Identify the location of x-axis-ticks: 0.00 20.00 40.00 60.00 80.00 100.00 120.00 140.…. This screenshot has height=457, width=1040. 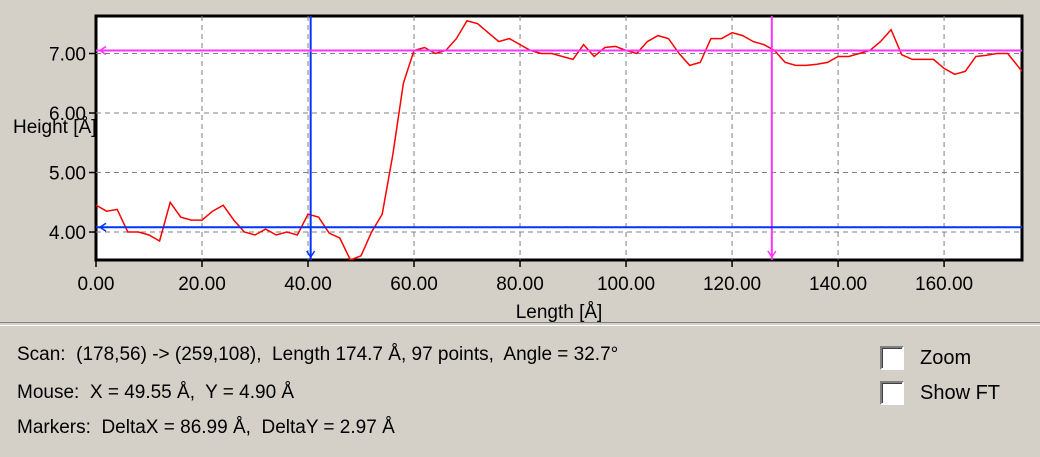
(525, 277).